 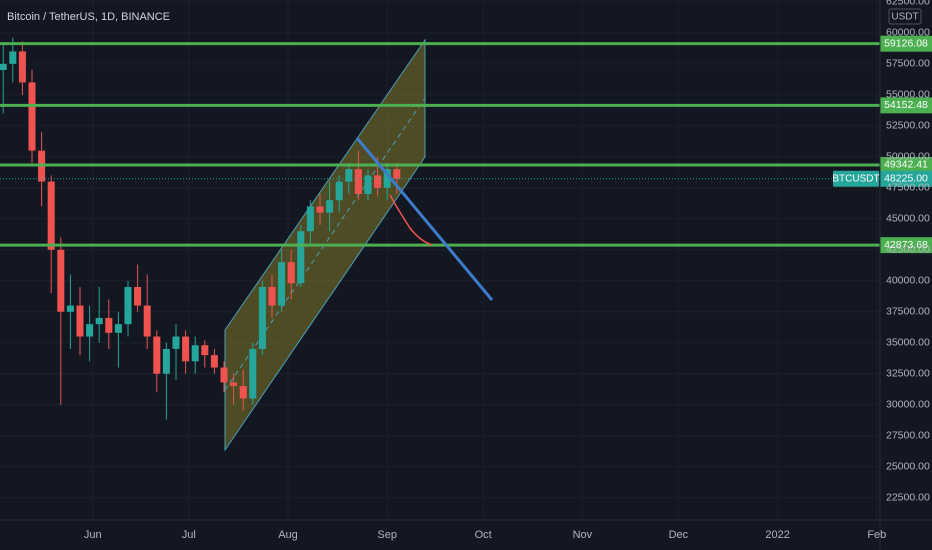 What do you see at coordinates (908, 4) in the screenshot?
I see `y-tick-label: 62500.00` at bounding box center [908, 4].